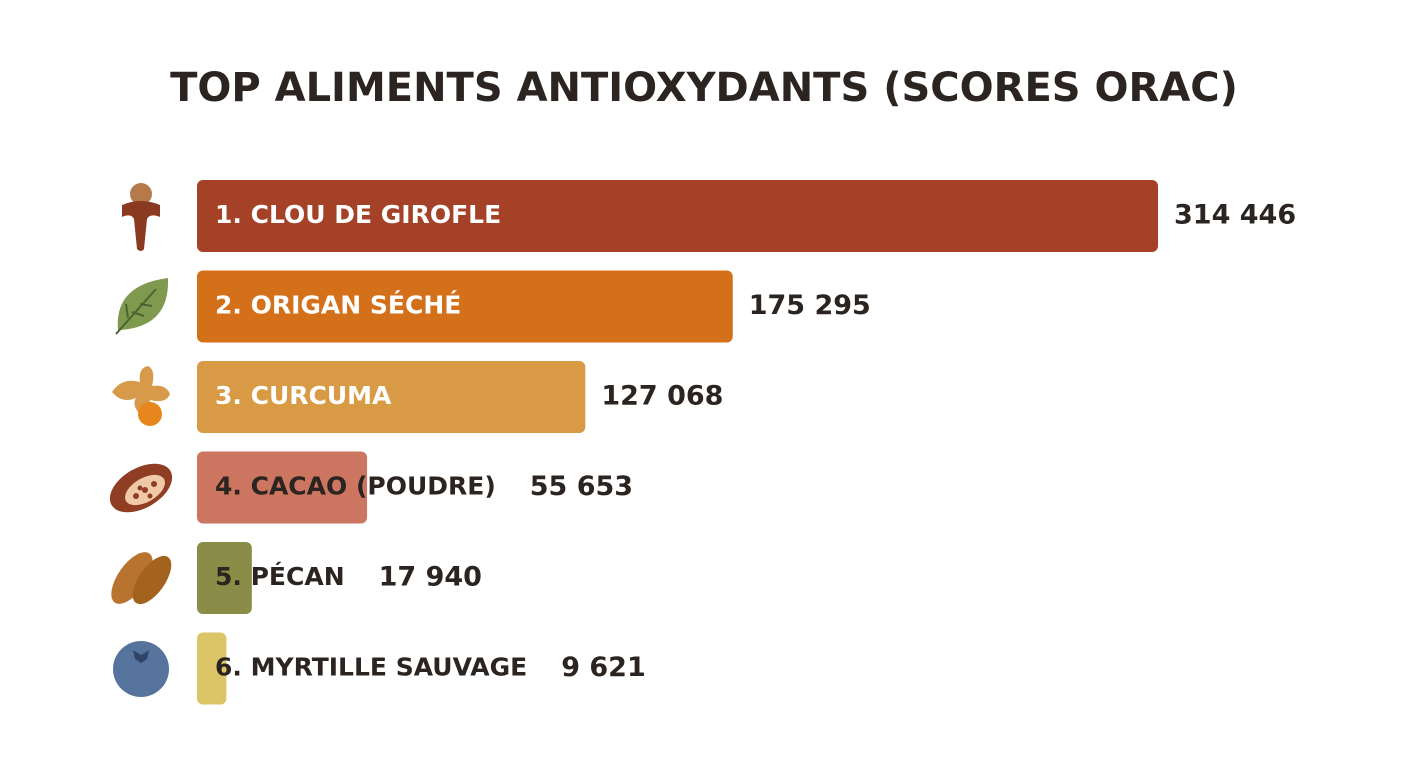 The height and width of the screenshot is (768, 1408). Describe the element at coordinates (142, 306) in the screenshot. I see `leaf-icon` at that location.